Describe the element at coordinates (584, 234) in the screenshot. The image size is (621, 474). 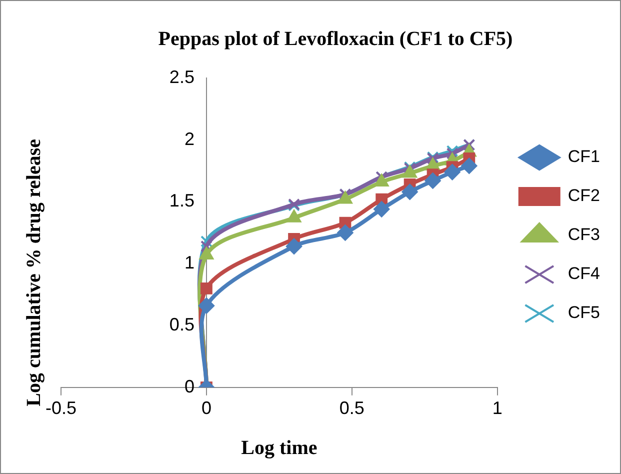
I see `legend-label: CF3` at that location.